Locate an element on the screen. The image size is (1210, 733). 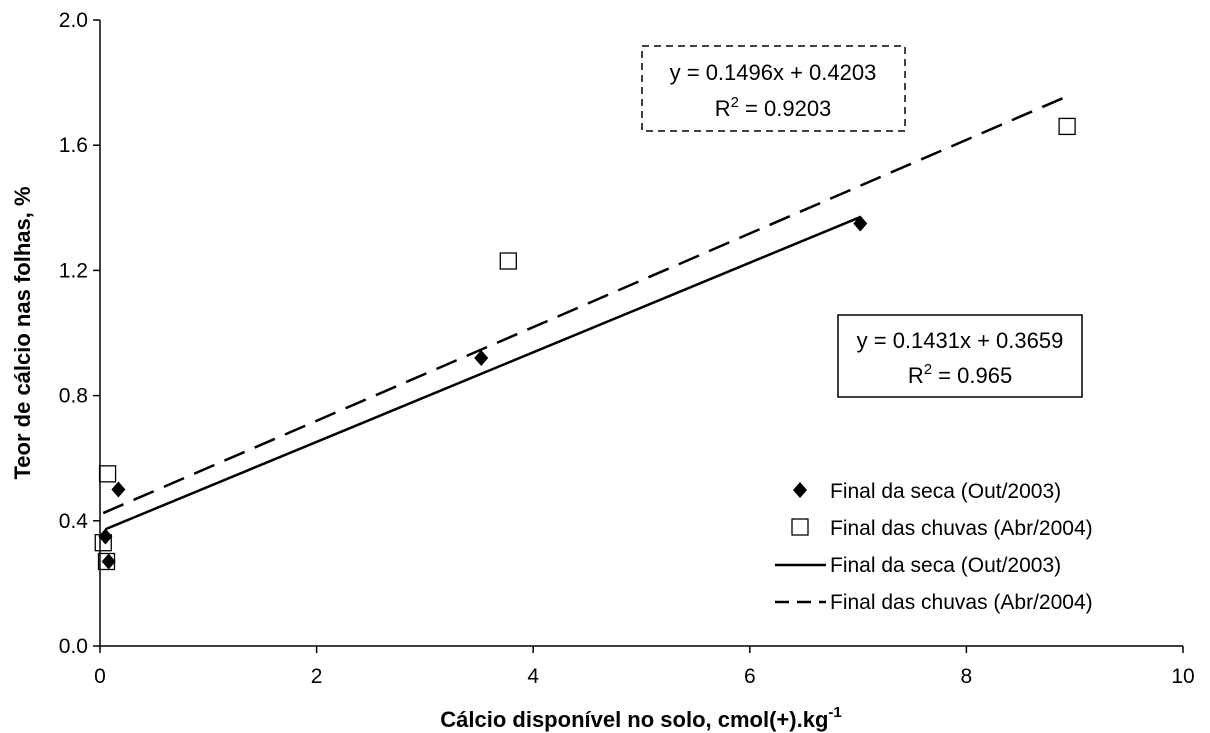
x-axis-title: Cálcio disponível no solo, cmol(+).kg-1 is located at coordinates (640, 718).